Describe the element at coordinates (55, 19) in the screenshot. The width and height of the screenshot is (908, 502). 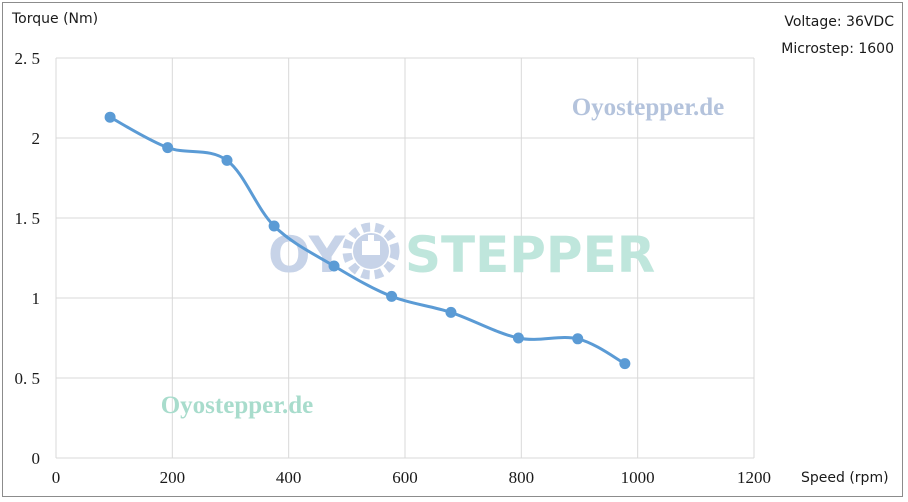
I see `y-axis-label: Torque (Nm)` at that location.